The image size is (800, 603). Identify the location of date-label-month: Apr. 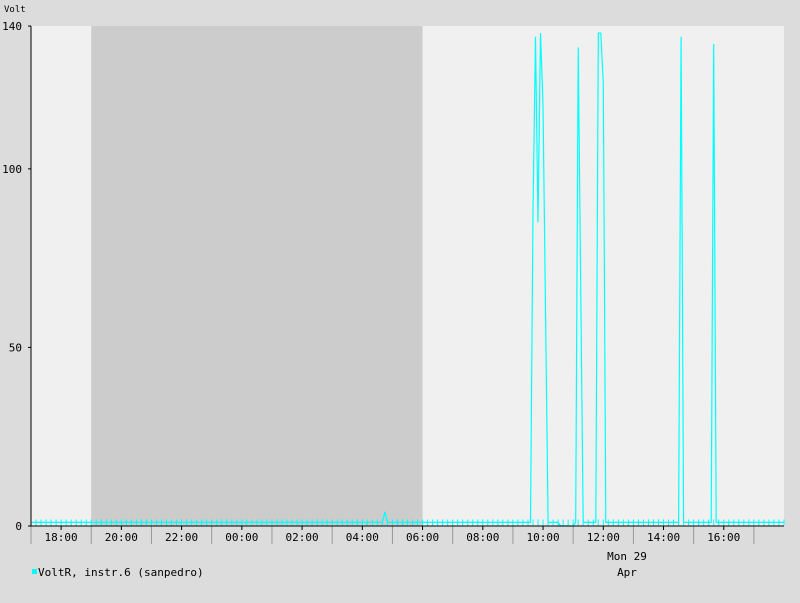
(627, 572).